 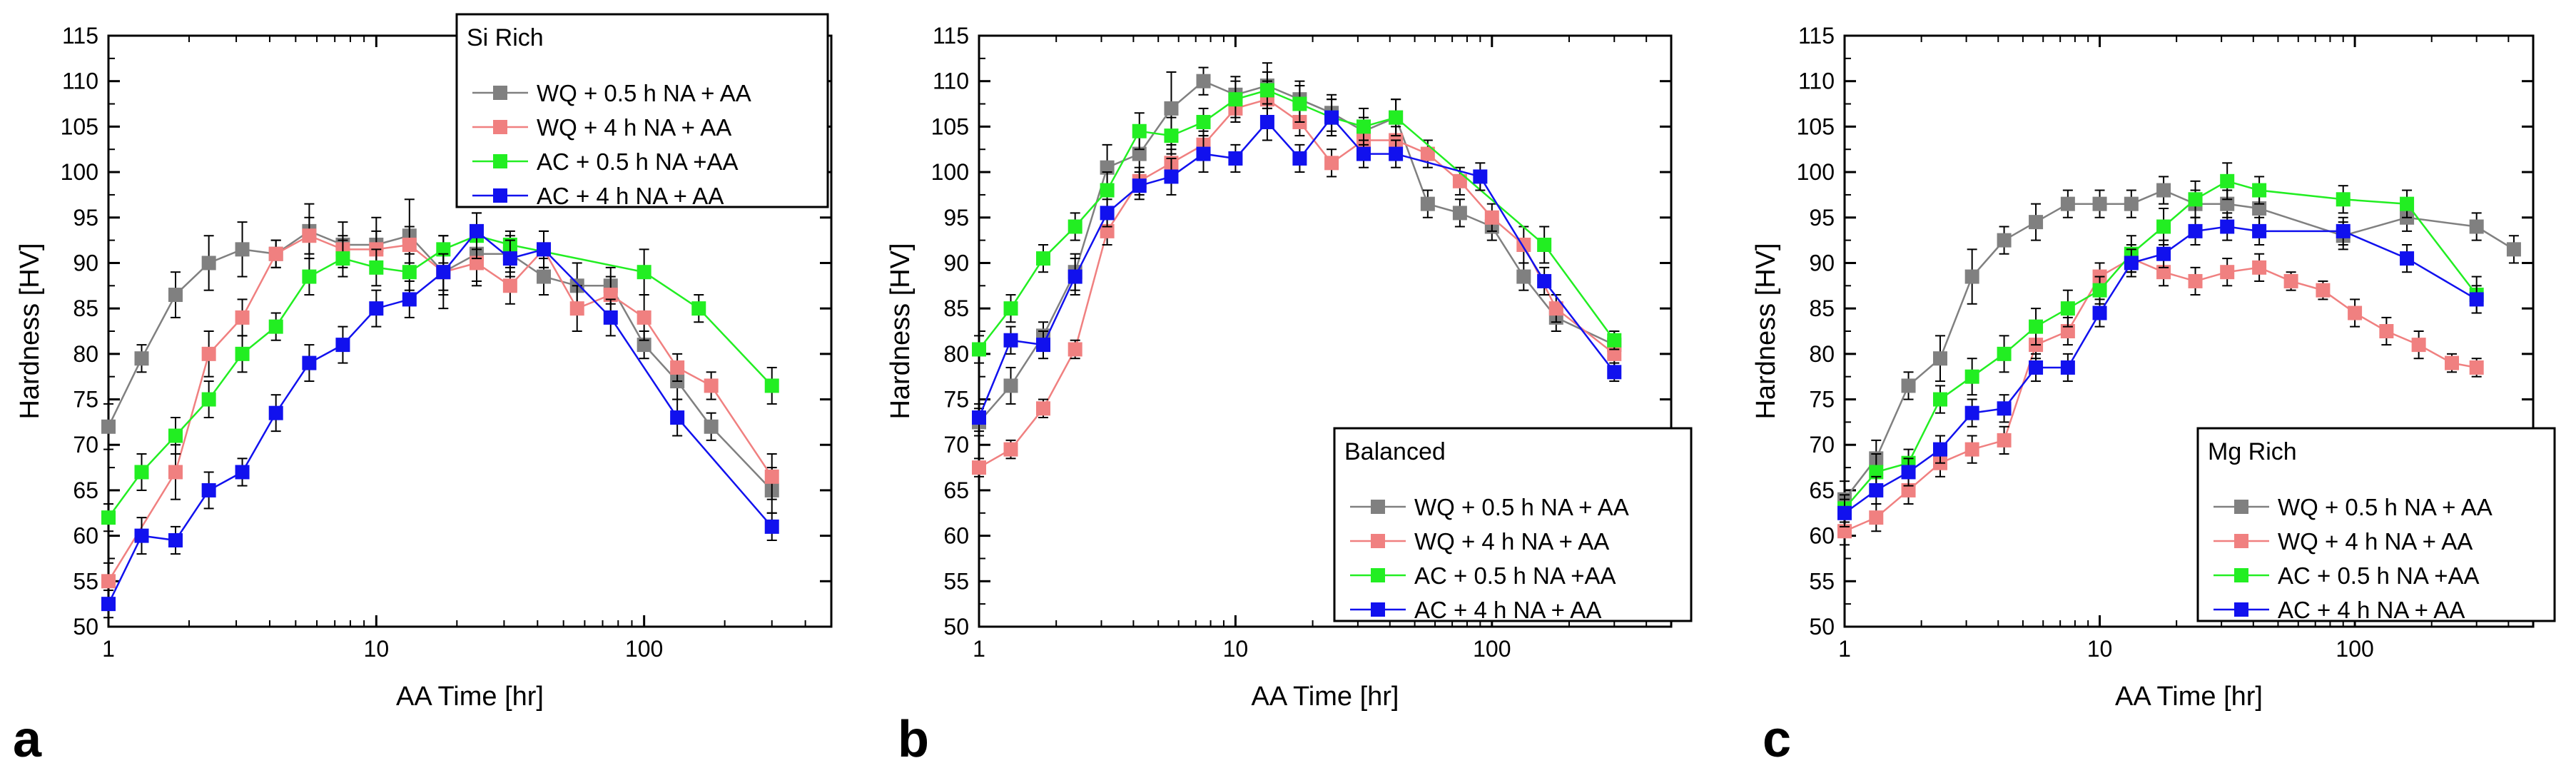 What do you see at coordinates (2347, 575) in the screenshot?
I see `legend-item: AC + 0.5 h NA +AA` at bounding box center [2347, 575].